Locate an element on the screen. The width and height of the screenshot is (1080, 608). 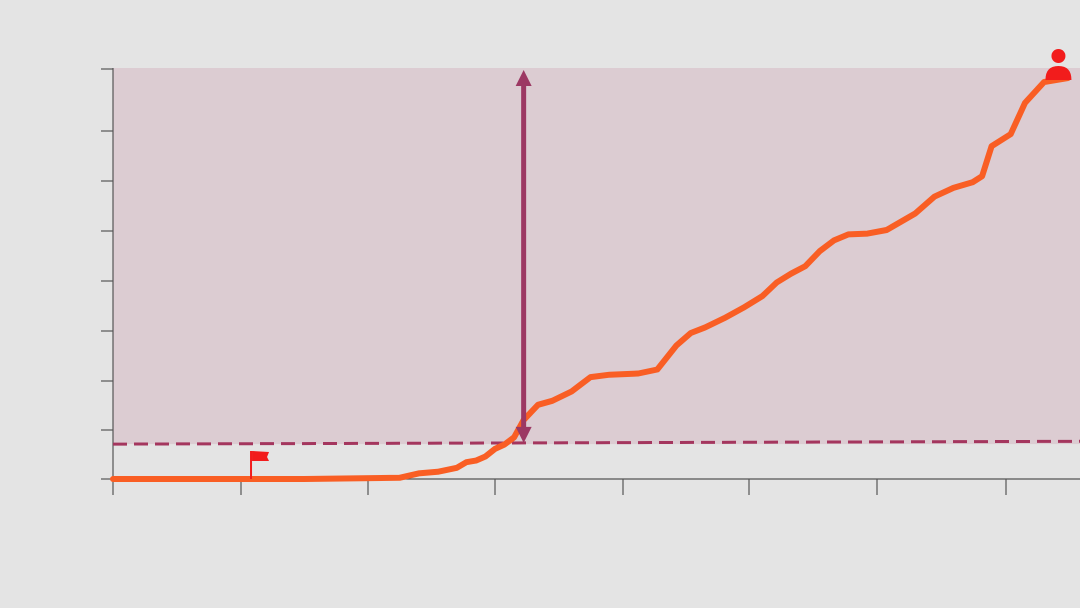
arrow-head-top is located at coordinates (523, 78).